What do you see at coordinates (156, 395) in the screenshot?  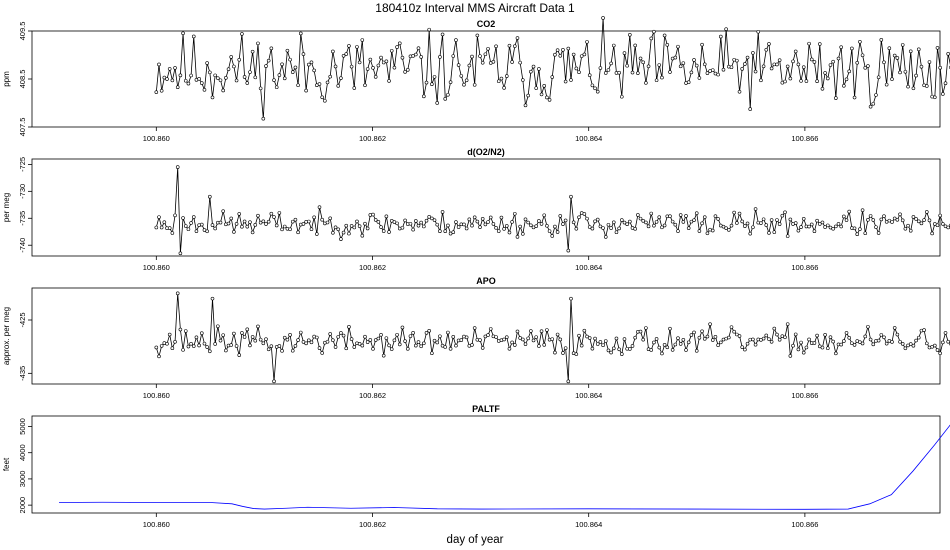 I see `x-tick-label: 100.860` at bounding box center [156, 395].